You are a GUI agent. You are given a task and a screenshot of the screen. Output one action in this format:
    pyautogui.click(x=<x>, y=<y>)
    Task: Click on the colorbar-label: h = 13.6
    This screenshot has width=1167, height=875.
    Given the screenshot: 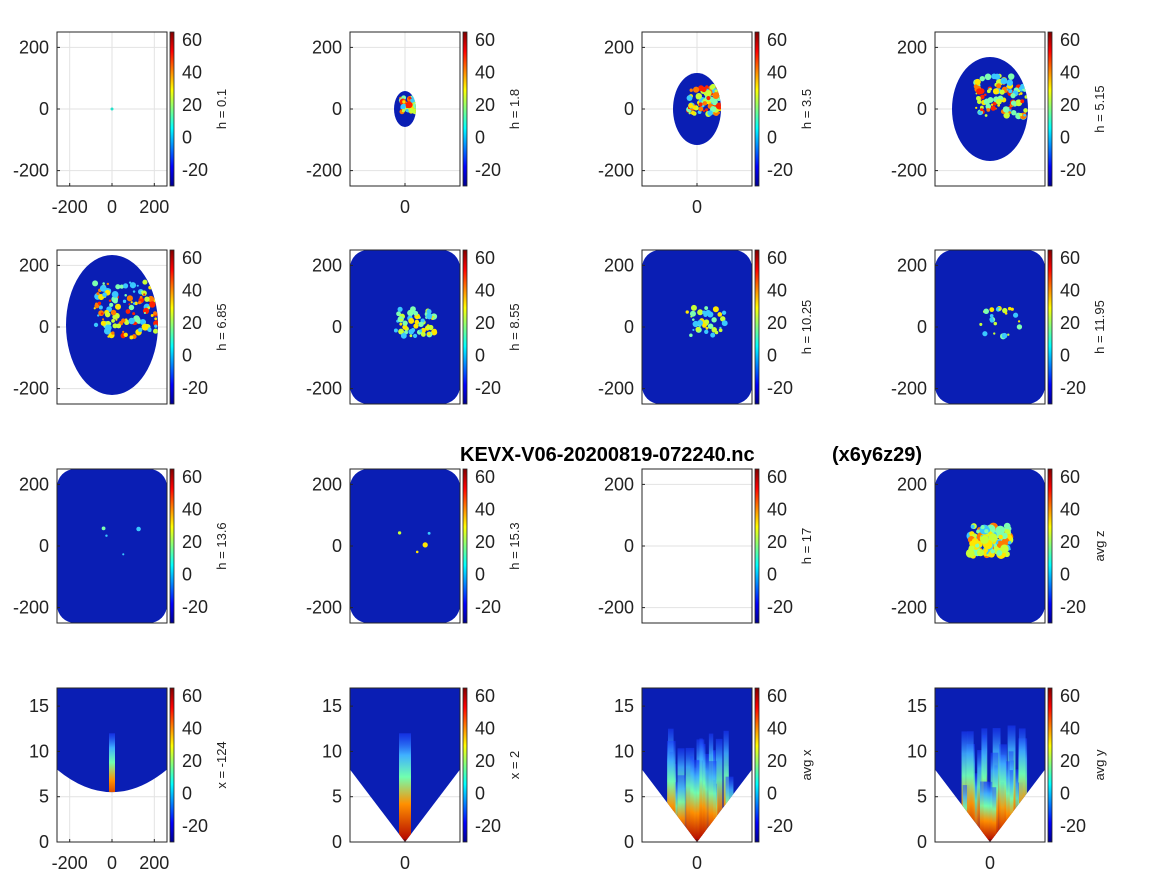 What is the action you would take?
    pyautogui.click(x=221, y=545)
    